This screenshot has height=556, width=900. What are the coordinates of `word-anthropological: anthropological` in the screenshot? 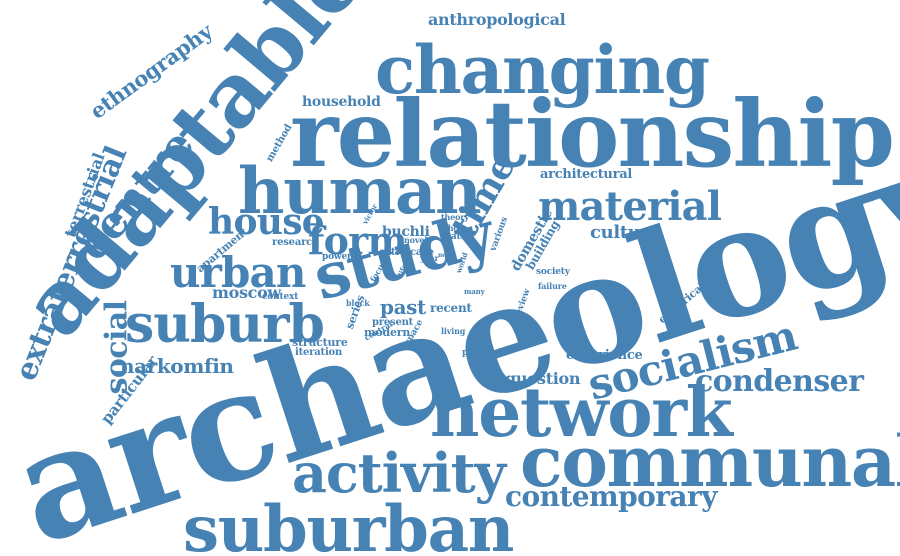 It's located at (497, 19).